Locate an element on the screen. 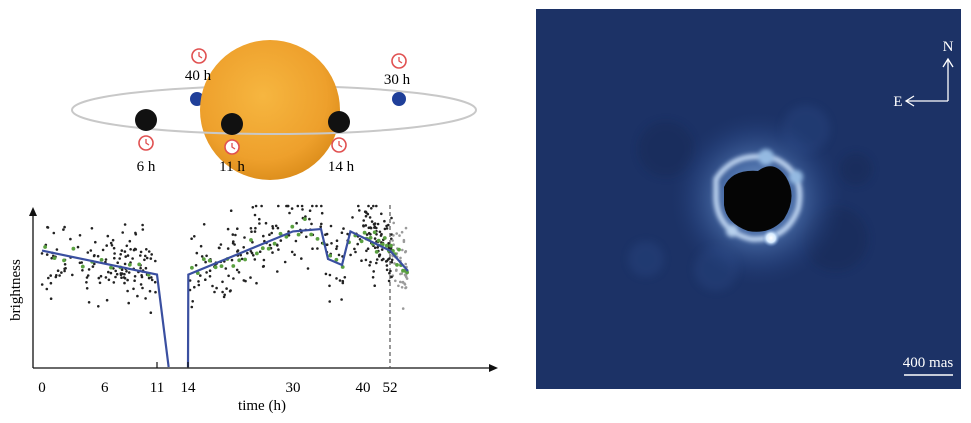 The image size is (971, 423). x-tick-label: 0 is located at coordinates (42, 388).